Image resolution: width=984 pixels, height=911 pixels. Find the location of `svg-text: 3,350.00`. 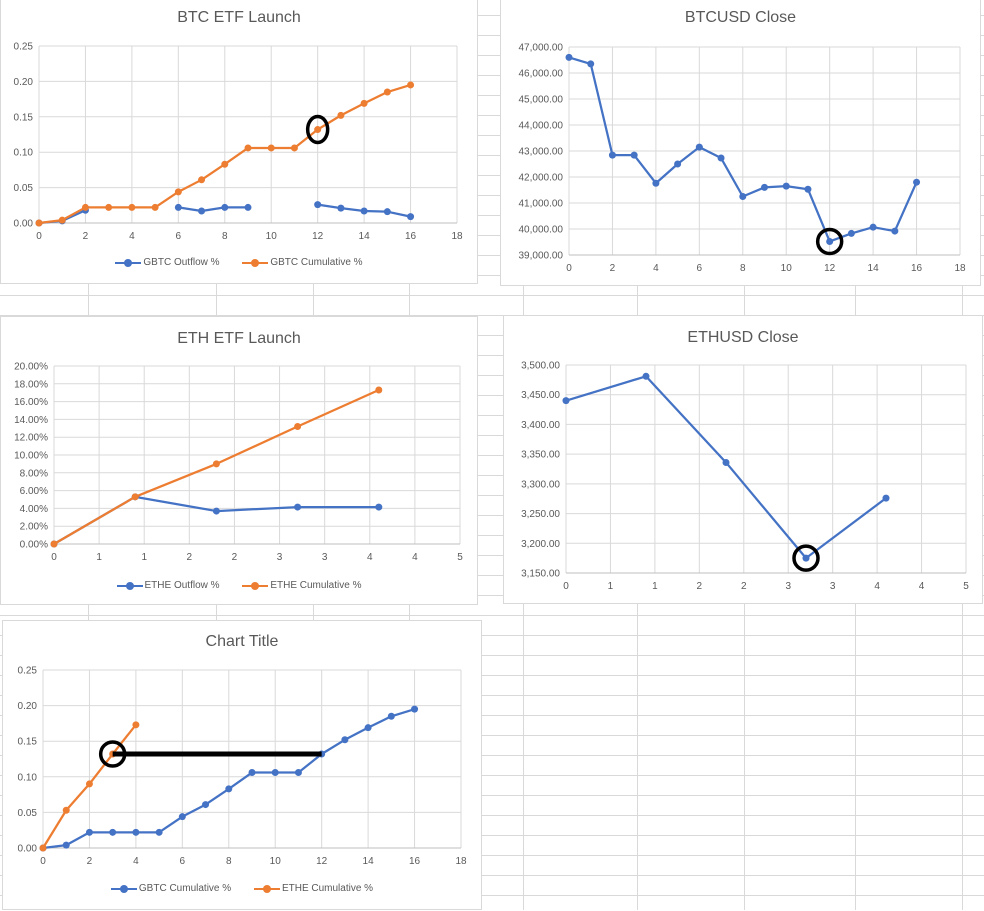

svg-text: 3,350.00 is located at coordinates (540, 455).